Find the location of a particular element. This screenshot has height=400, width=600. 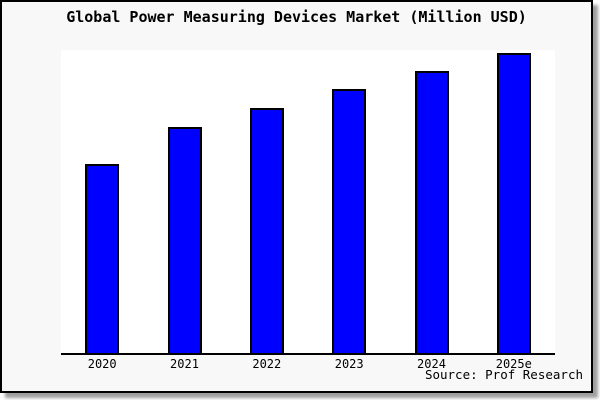

x-axis-labels: 2020 2021 2022 2023 2024 2025e is located at coordinates (296, 365).